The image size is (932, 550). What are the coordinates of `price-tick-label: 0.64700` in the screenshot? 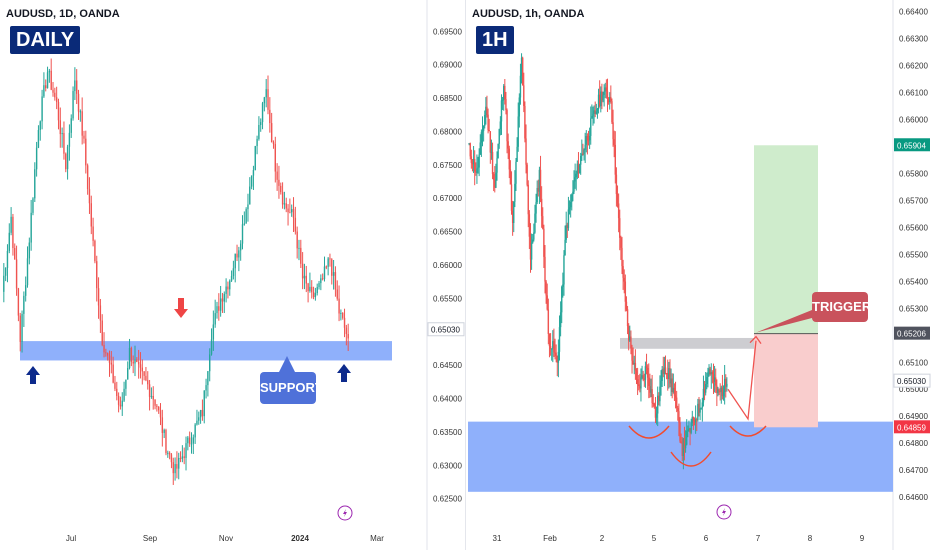 It's located at (913, 470).